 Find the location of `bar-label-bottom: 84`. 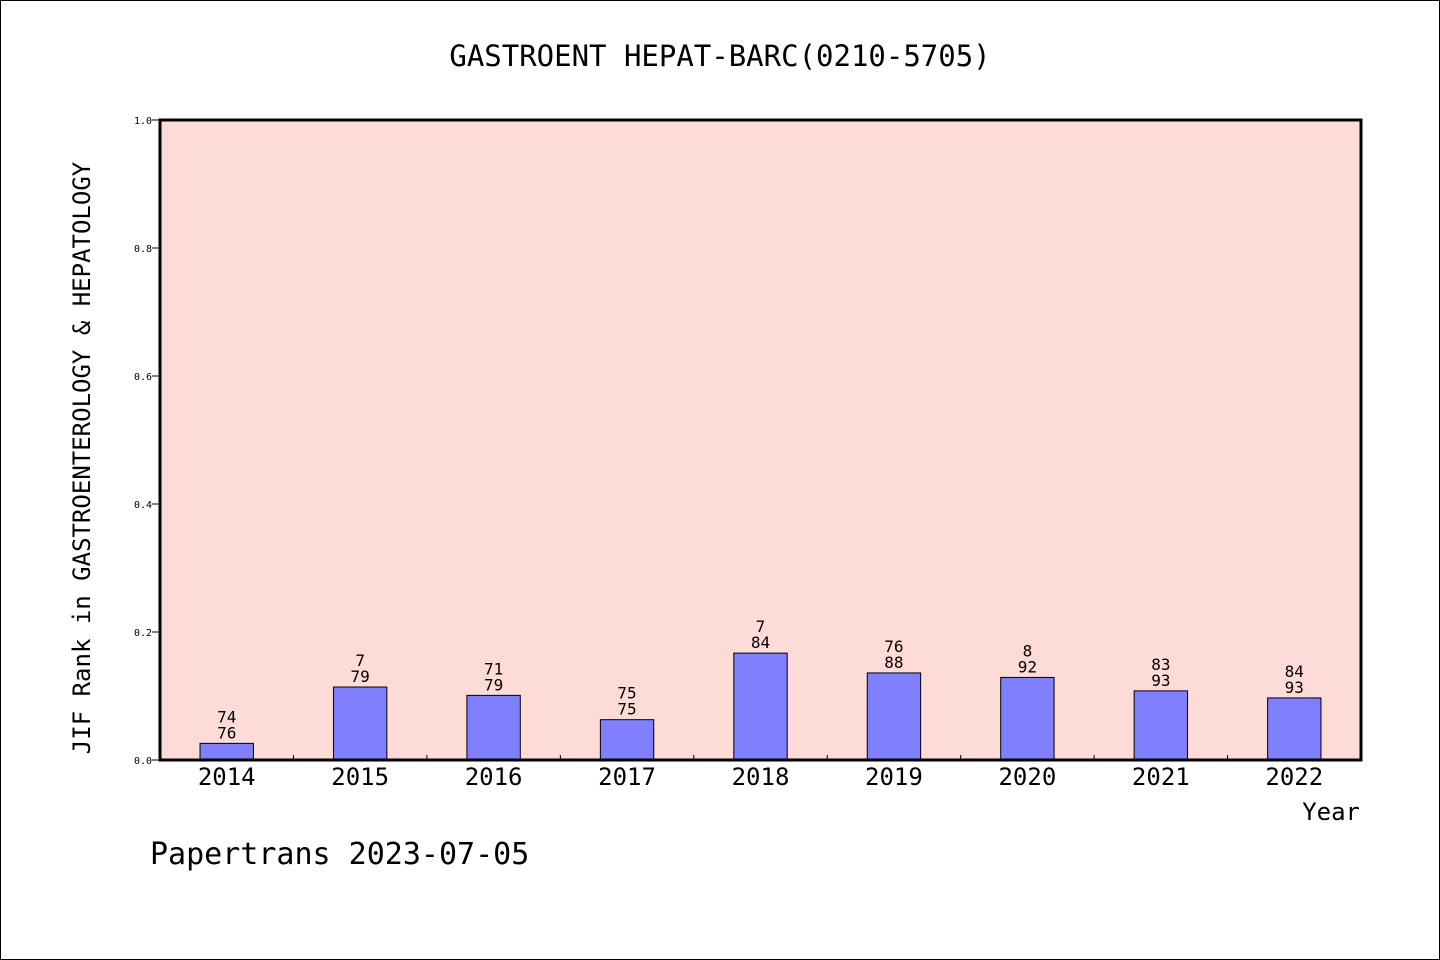

bar-label-bottom: 84 is located at coordinates (760, 642).